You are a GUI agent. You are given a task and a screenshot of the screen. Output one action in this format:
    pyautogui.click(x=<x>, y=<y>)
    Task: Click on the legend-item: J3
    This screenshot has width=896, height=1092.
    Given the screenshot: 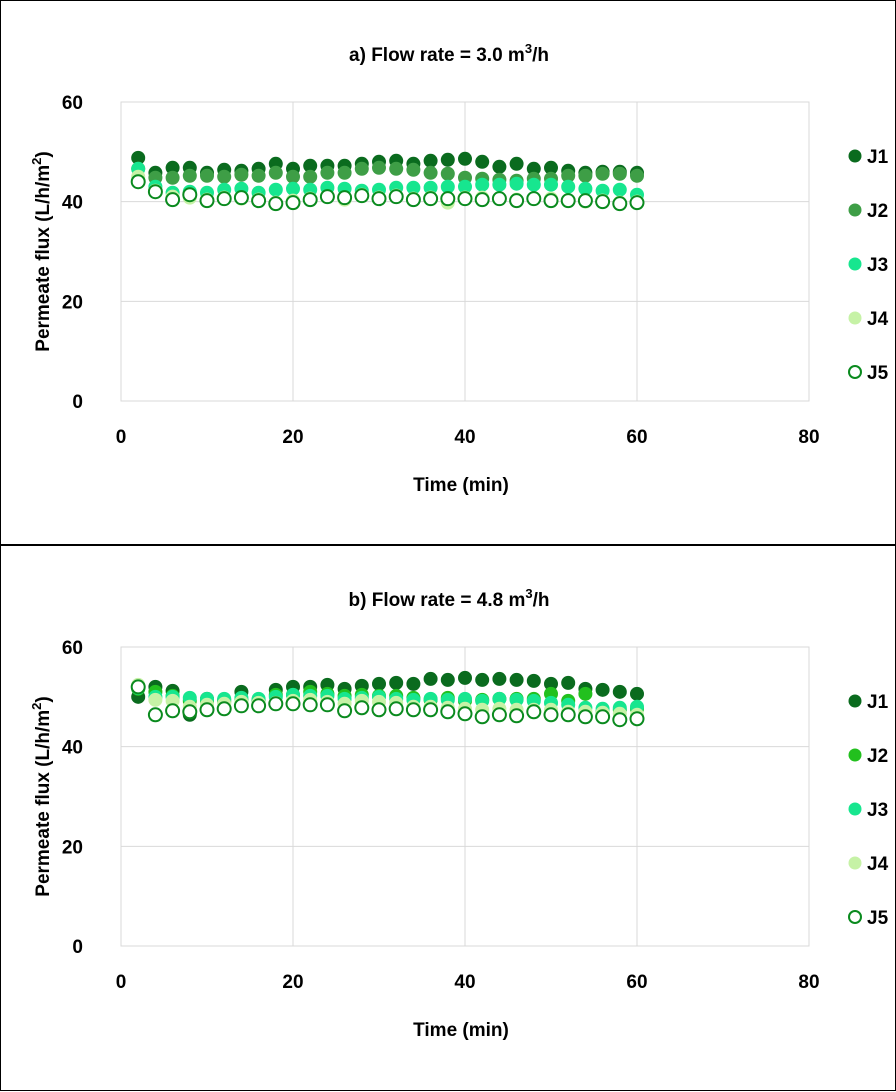 What is the action you would take?
    pyautogui.click(x=868, y=810)
    